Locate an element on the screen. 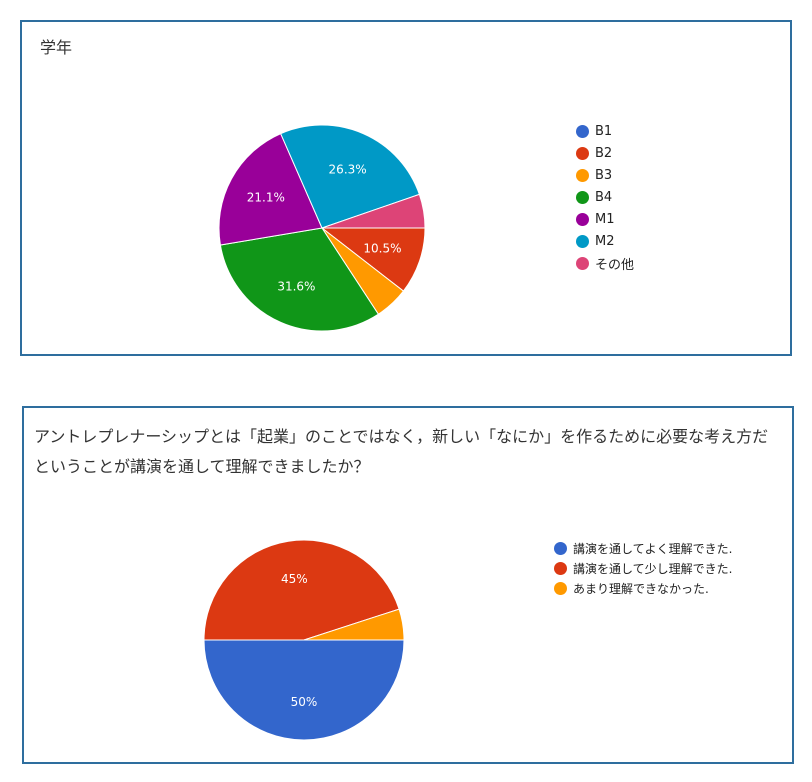 This screenshot has width=812, height=782. legend-label: あまり理解できなかった. is located at coordinates (641, 588).